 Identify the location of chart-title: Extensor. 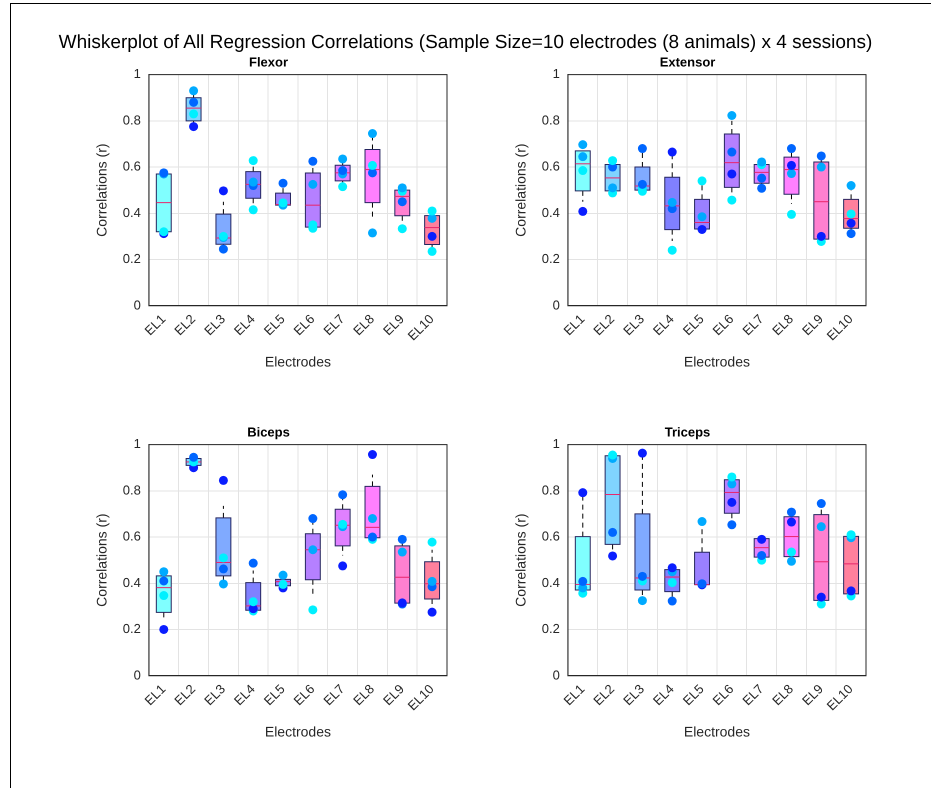
(688, 62).